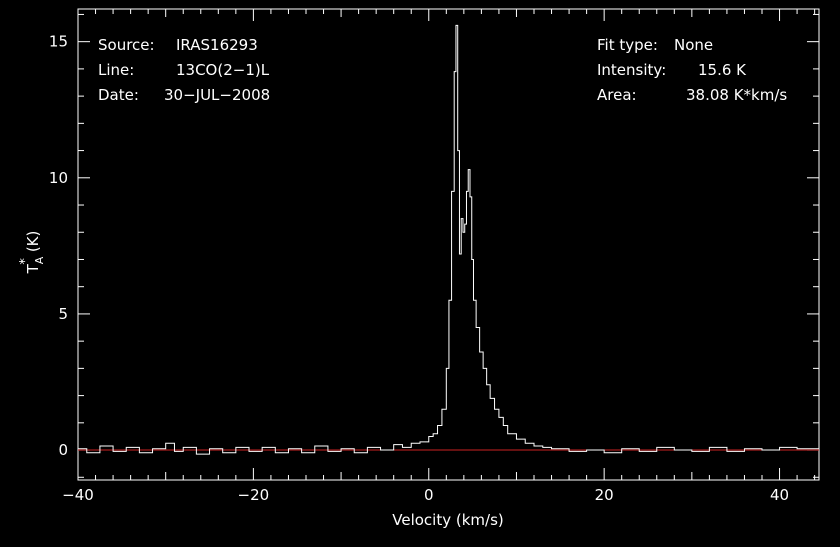 The width and height of the screenshot is (840, 547). What do you see at coordinates (126, 45) in the screenshot?
I see `info-source-key: Source:` at bounding box center [126, 45].